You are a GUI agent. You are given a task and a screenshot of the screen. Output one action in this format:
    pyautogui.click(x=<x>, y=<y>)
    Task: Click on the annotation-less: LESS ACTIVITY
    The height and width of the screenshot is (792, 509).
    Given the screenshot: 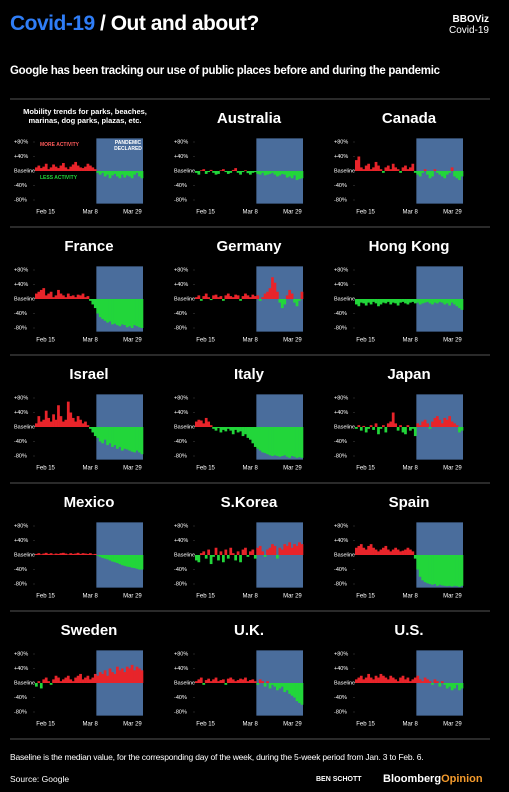 What is the action you would take?
    pyautogui.click(x=59, y=178)
    